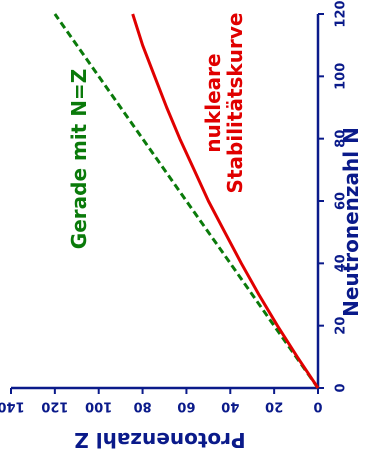 The height and width of the screenshot is (455, 368). Describe the element at coordinates (230, 406) in the screenshot. I see `y-tick-label-2: 40` at that location.